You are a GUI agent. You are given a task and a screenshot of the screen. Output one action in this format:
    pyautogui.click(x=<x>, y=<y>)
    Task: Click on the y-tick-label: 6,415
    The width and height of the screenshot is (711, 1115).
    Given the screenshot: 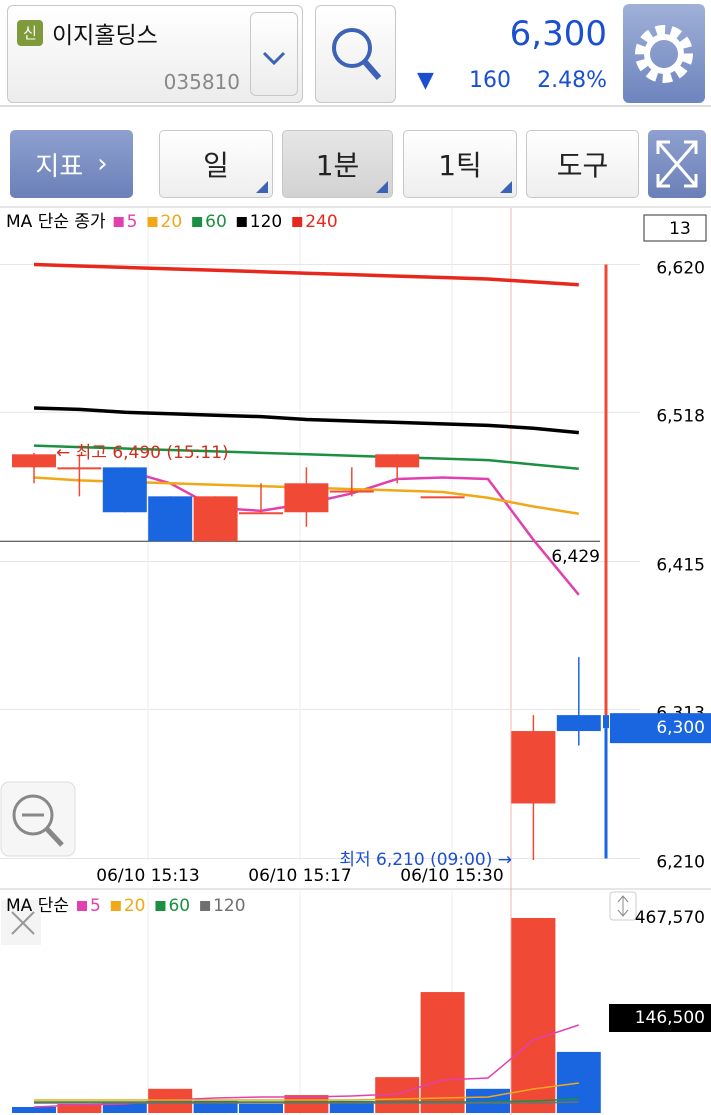 What is the action you would take?
    pyautogui.click(x=680, y=566)
    